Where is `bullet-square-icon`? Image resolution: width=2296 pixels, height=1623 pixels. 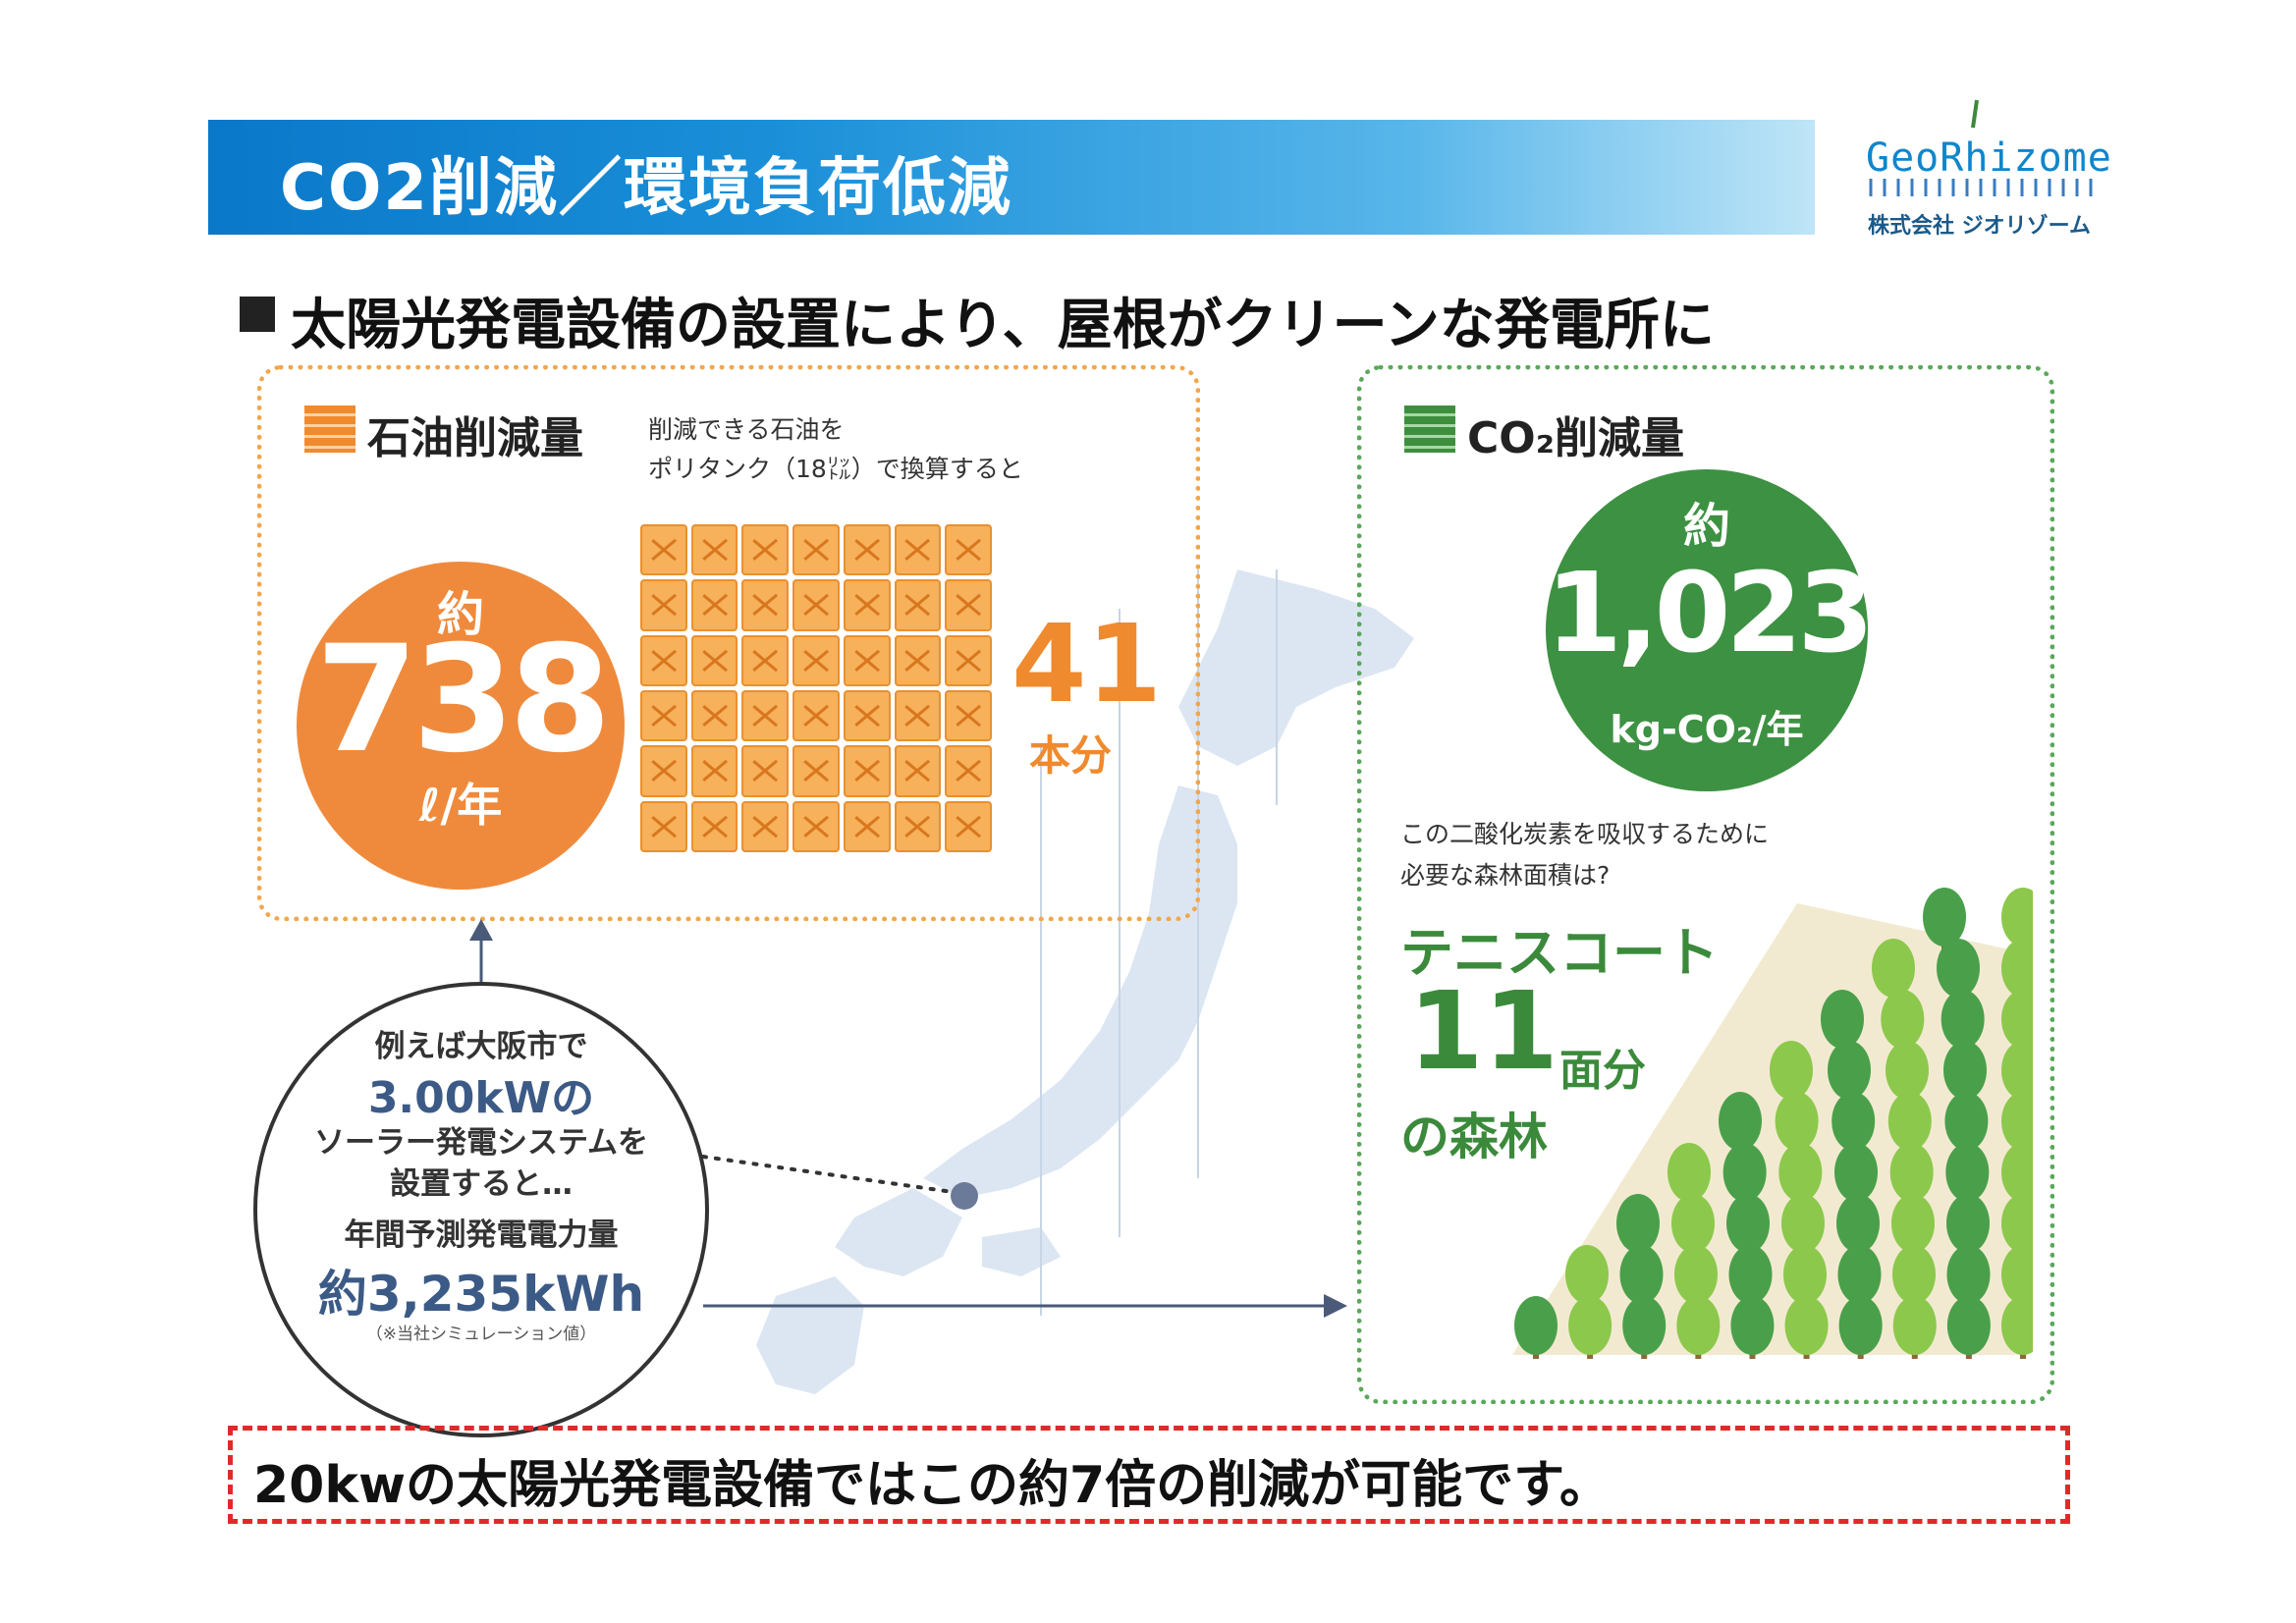
bullet-square-icon is located at coordinates (257, 314).